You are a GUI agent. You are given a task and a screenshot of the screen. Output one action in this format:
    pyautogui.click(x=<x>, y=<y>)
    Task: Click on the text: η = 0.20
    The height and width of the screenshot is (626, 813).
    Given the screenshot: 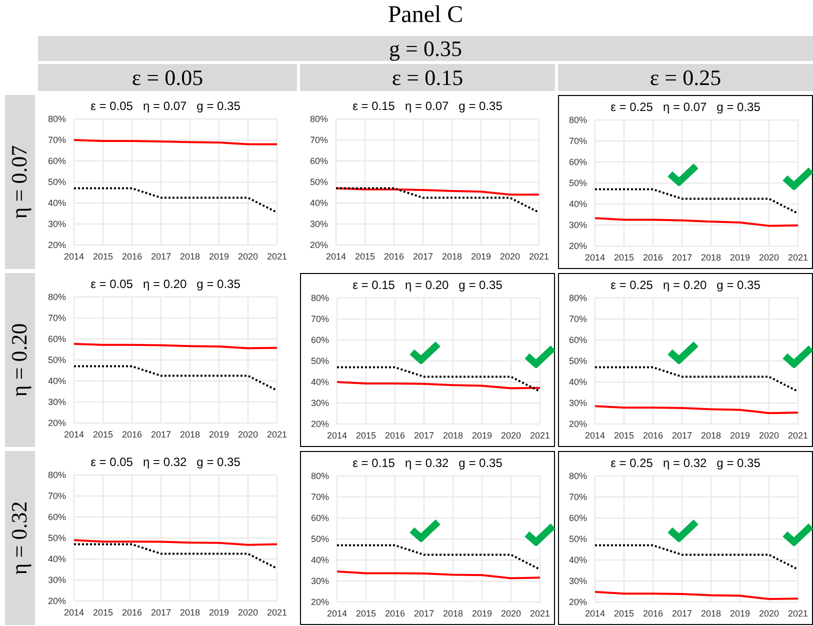 What is the action you would take?
    pyautogui.click(x=20, y=360)
    